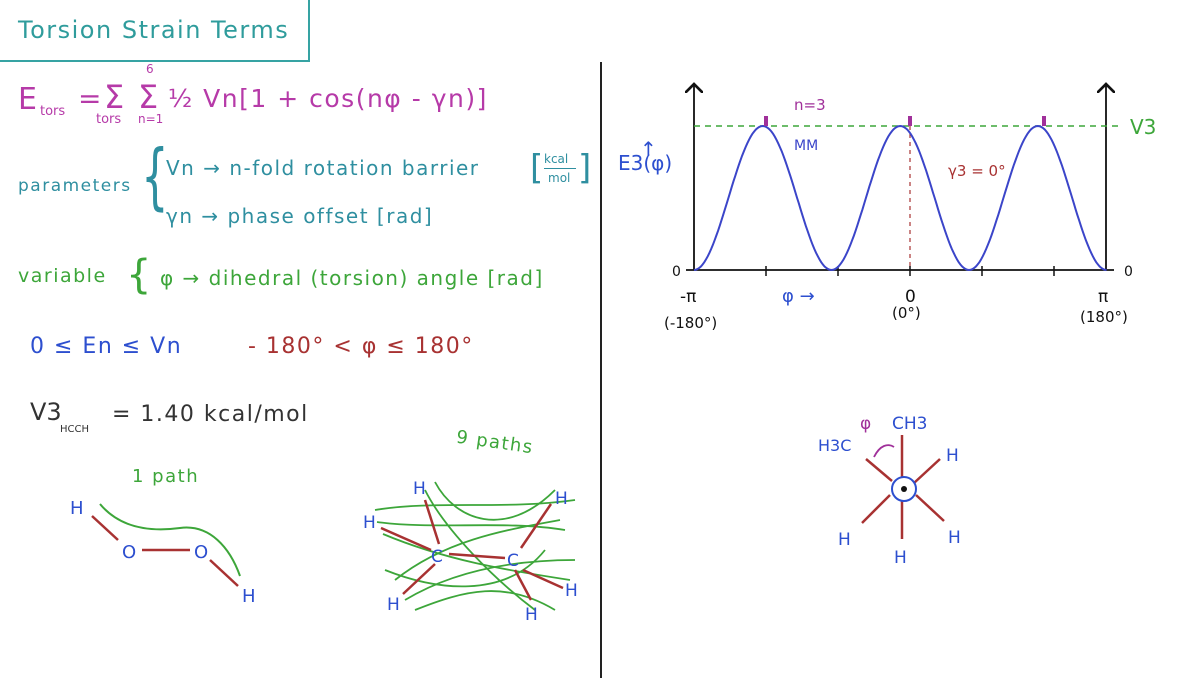 This screenshot has width=1200, height=678. I want to click on atom-o-left: O, so click(129, 552).